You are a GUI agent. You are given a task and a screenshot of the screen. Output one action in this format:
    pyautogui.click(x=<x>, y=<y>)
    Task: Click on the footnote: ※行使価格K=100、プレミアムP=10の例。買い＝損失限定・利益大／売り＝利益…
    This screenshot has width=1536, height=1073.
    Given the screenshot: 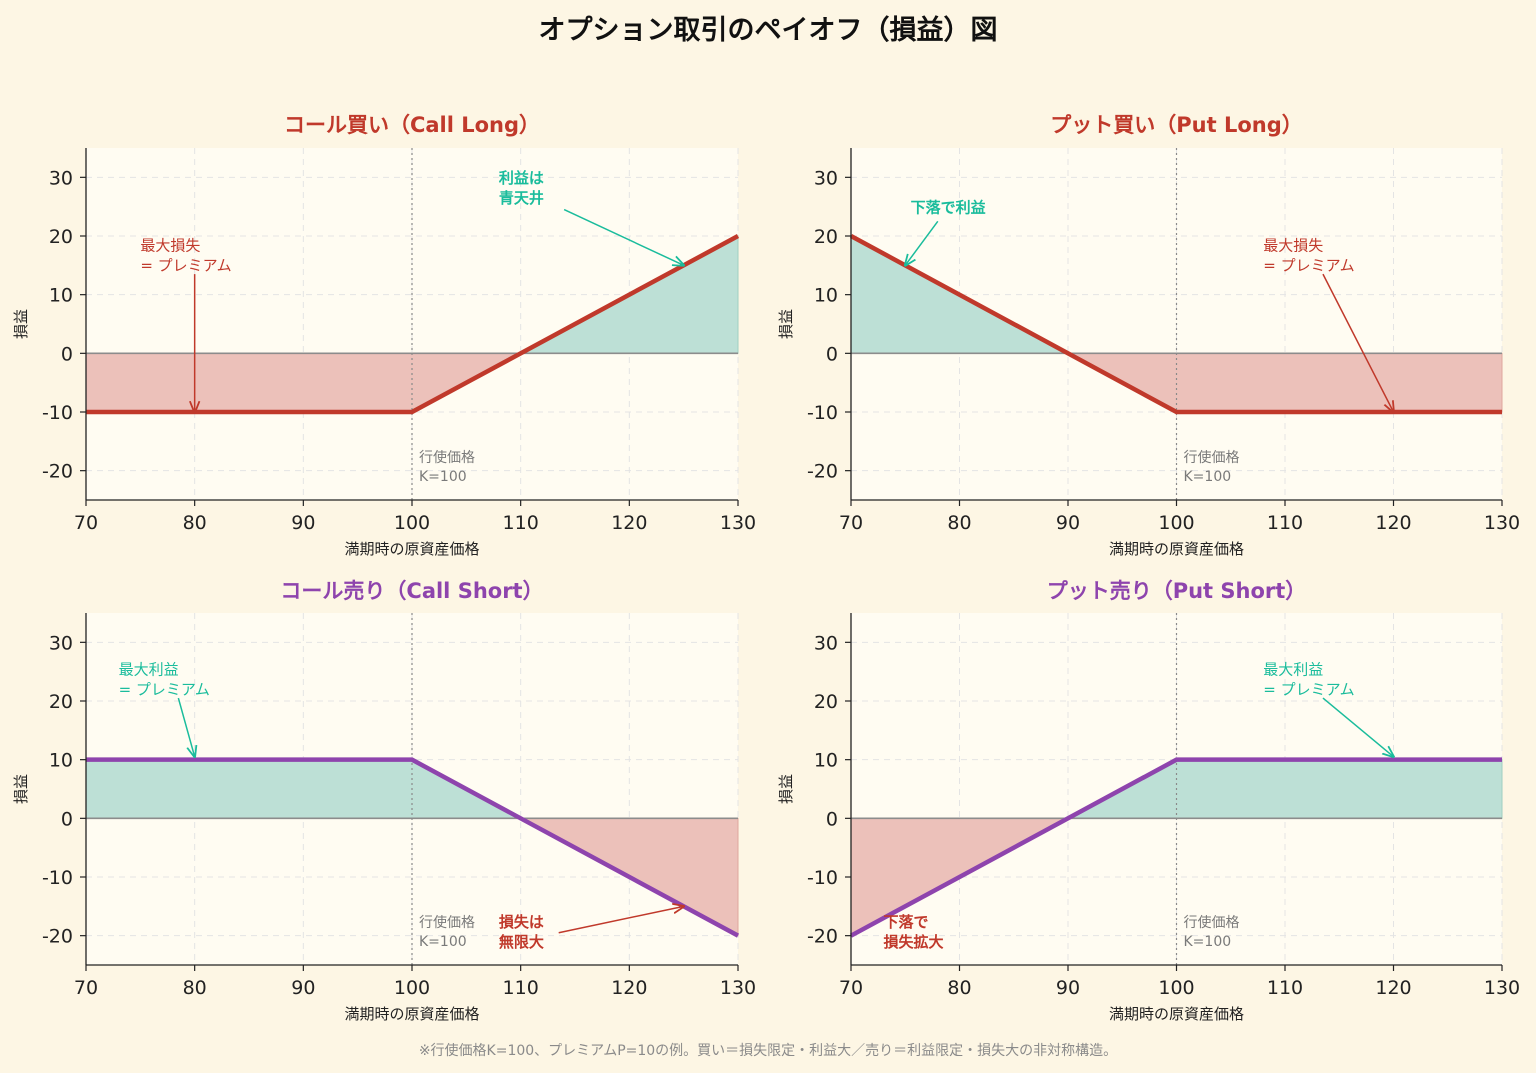 What is the action you would take?
    pyautogui.click(x=768, y=1051)
    